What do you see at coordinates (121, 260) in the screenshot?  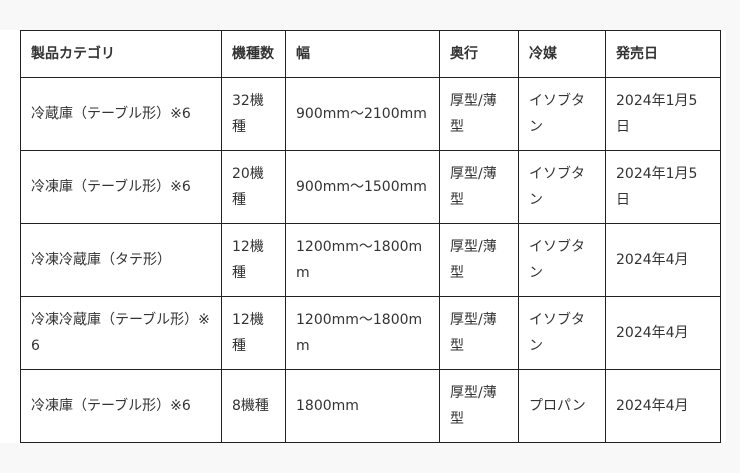 I see `cell-category: 冷凍冷蔵庫（タテ形）` at bounding box center [121, 260].